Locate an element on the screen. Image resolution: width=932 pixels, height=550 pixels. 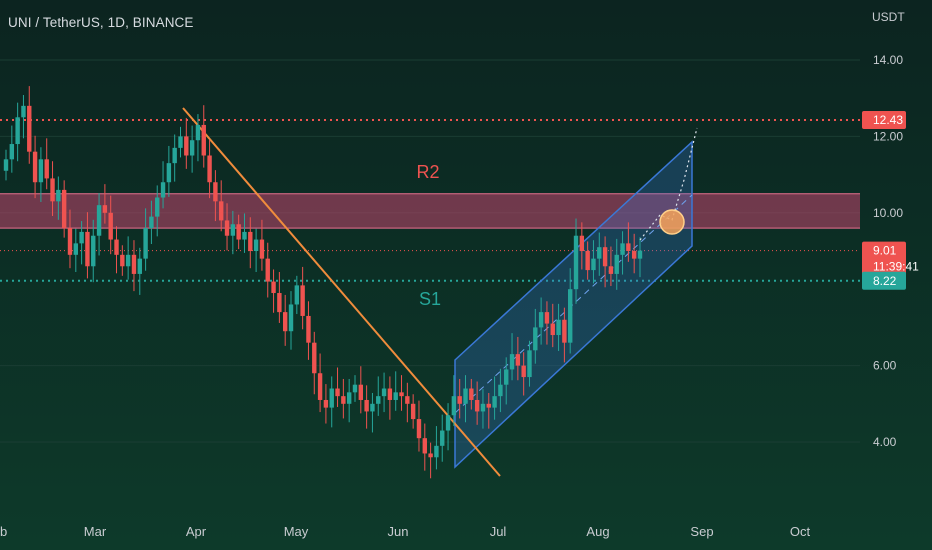
target-marker is located at coordinates (672, 222).